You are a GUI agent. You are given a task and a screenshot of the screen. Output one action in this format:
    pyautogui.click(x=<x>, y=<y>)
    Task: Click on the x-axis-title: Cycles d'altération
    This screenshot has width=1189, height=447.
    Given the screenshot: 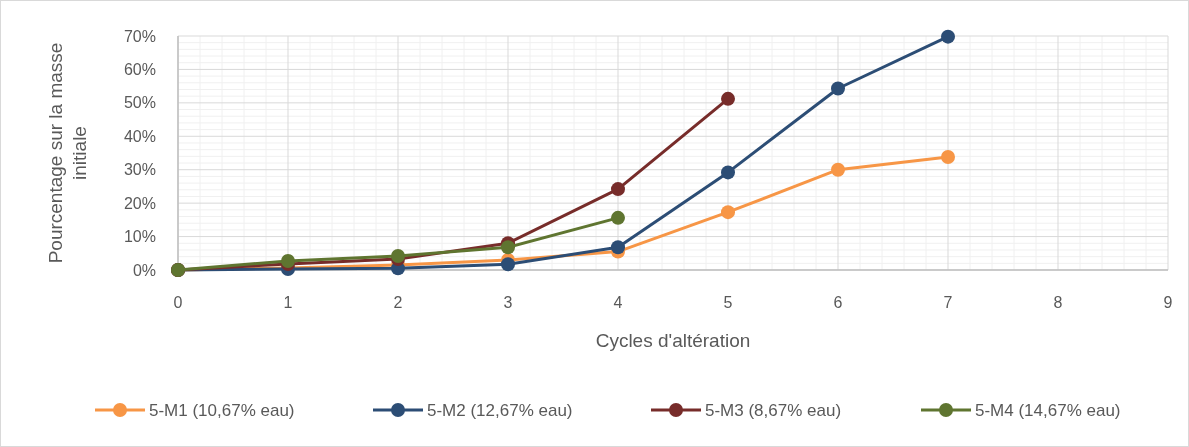 What is the action you would take?
    pyautogui.click(x=673, y=340)
    